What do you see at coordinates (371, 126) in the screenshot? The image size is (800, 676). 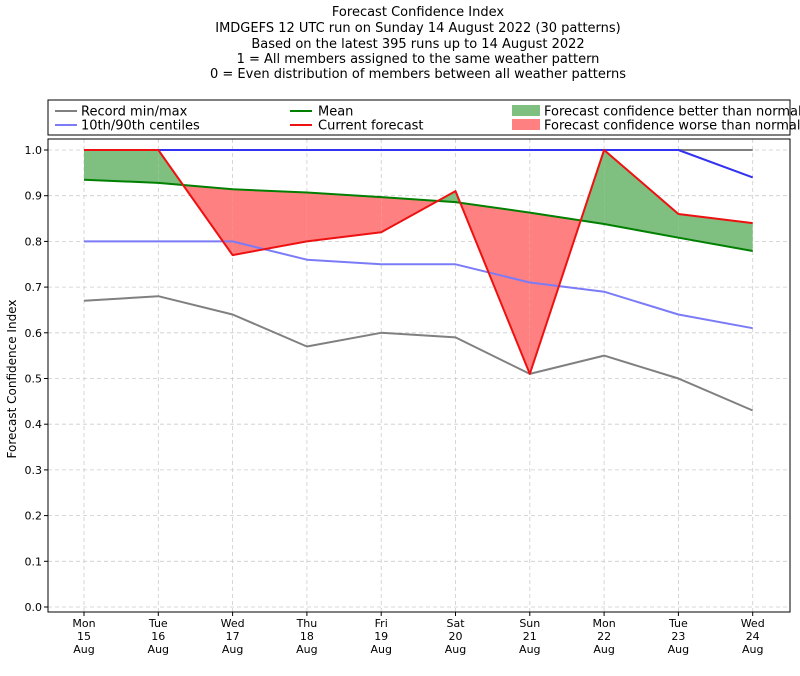 I see `legend-label-current: Current forecast` at bounding box center [371, 126].